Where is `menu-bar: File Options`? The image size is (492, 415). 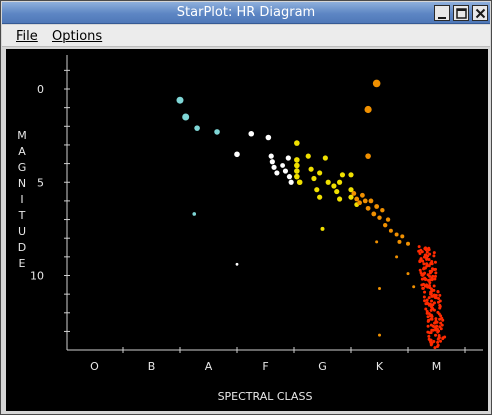 menu-bar: File Options is located at coordinates (246, 36).